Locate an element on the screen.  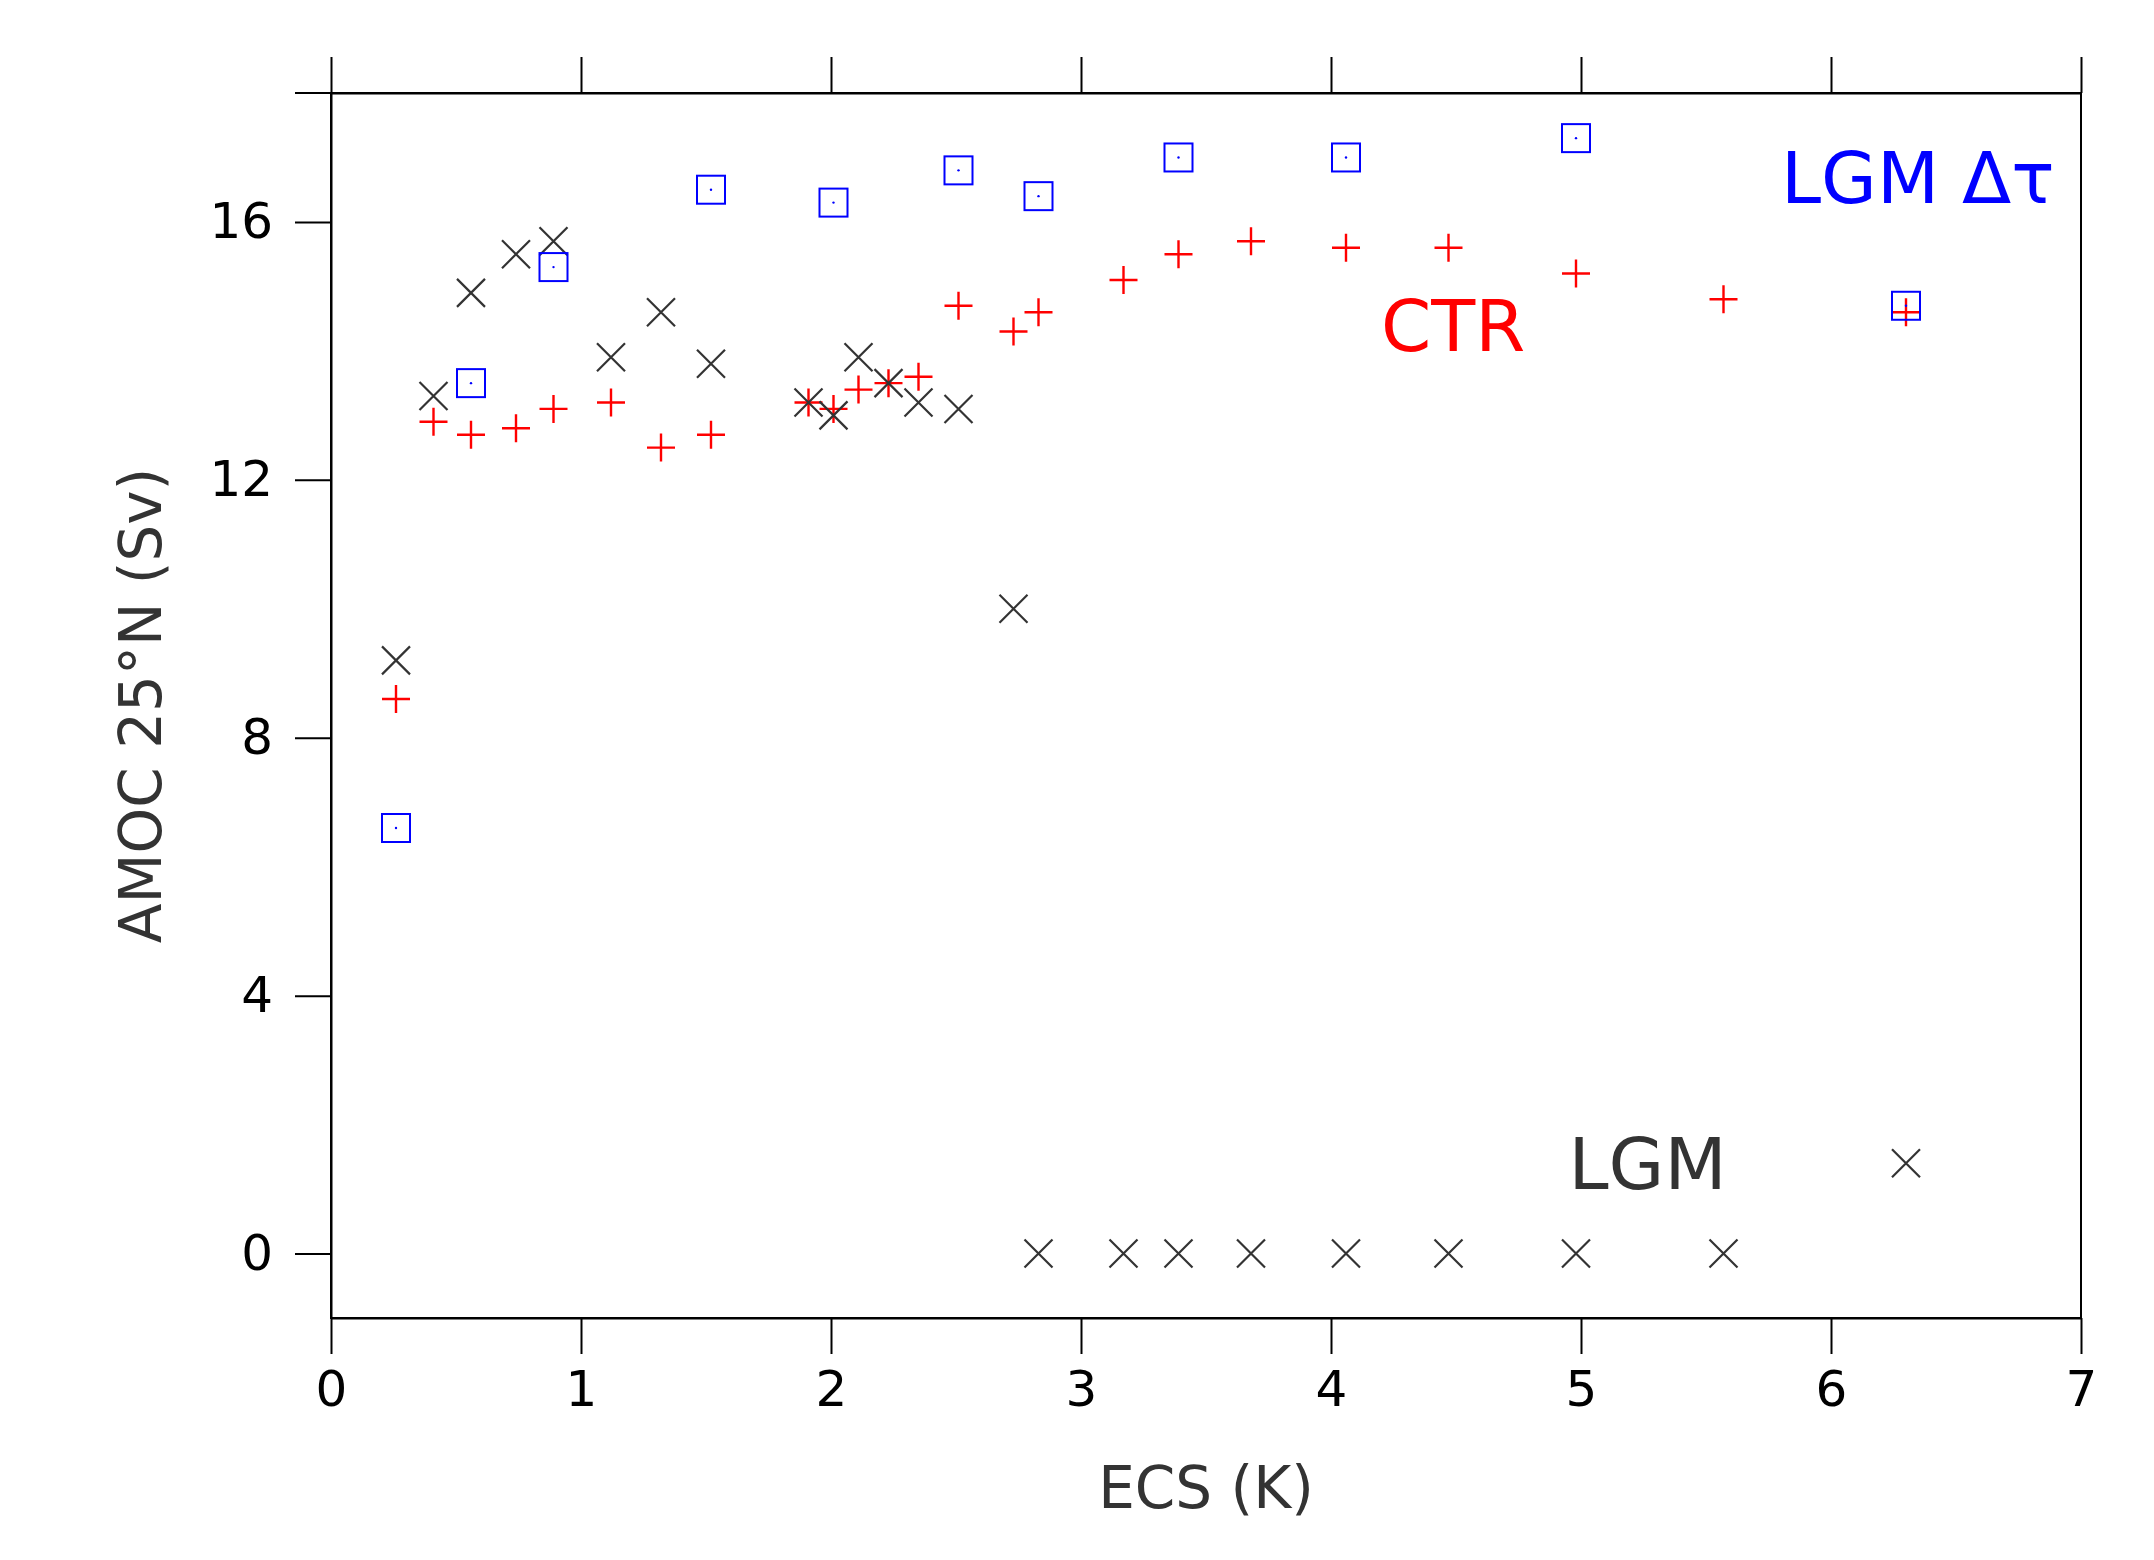
series-label: LGM Δτ is located at coordinates (1918, 177).